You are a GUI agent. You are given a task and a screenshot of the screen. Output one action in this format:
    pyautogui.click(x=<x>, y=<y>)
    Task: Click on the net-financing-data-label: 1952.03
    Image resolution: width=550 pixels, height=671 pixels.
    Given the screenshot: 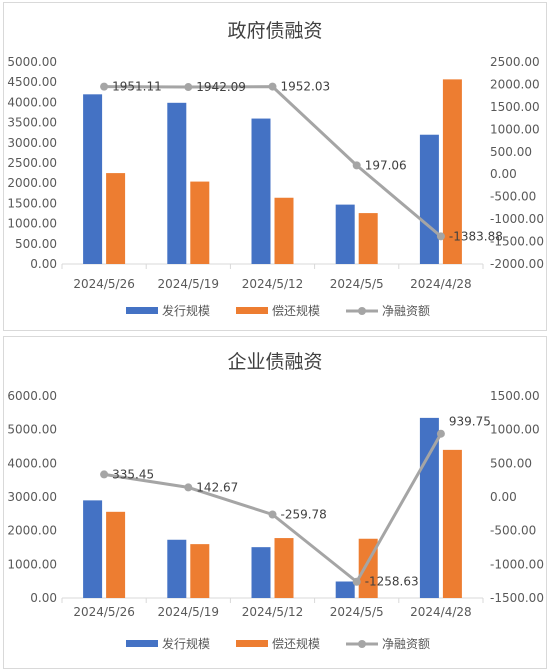 What is the action you would take?
    pyautogui.click(x=306, y=87)
    